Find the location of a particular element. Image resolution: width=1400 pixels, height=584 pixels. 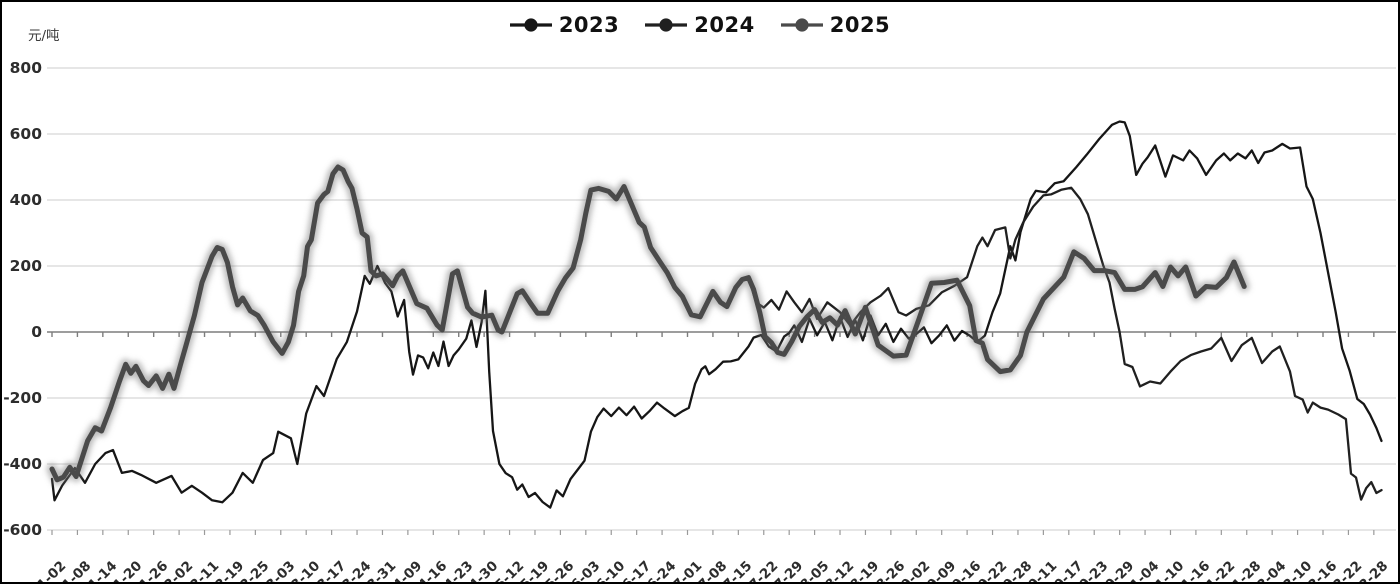

legend-label: 2025 is located at coordinates (860, 25).